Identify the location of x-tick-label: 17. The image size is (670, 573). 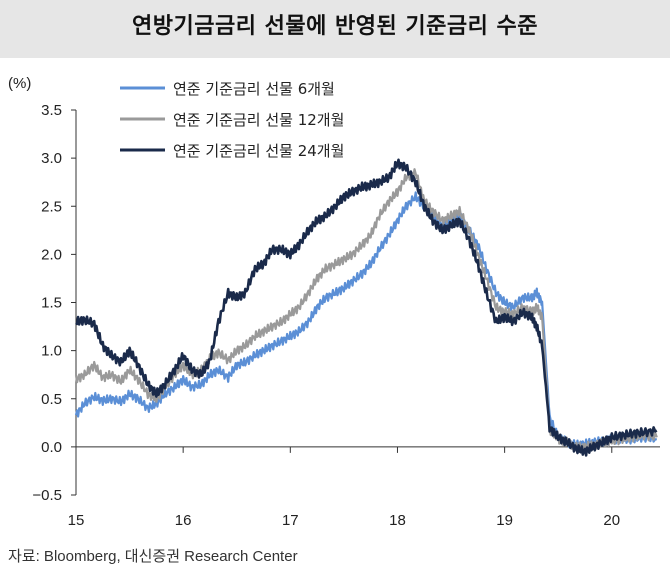
(290, 520).